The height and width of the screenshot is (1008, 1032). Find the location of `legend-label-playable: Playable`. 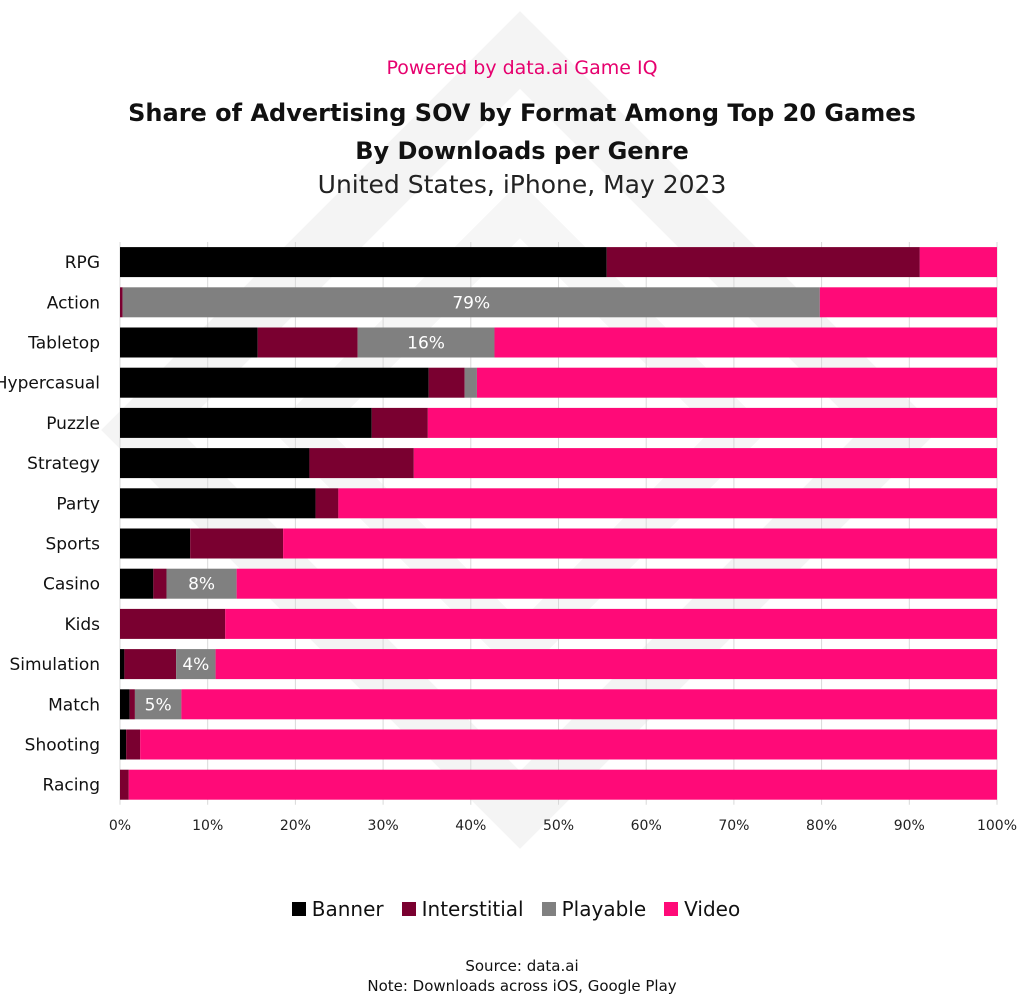

legend-label-playable: Playable is located at coordinates (604, 909).